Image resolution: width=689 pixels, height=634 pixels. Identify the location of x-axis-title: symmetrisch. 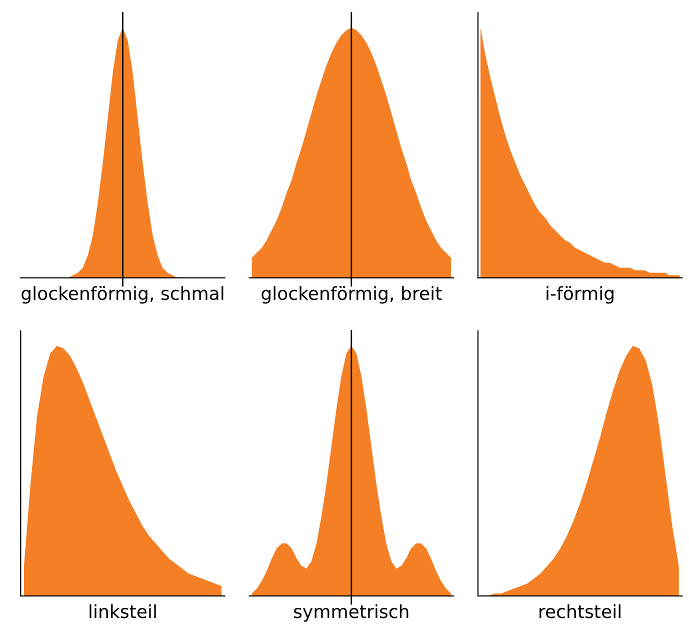
(351, 613).